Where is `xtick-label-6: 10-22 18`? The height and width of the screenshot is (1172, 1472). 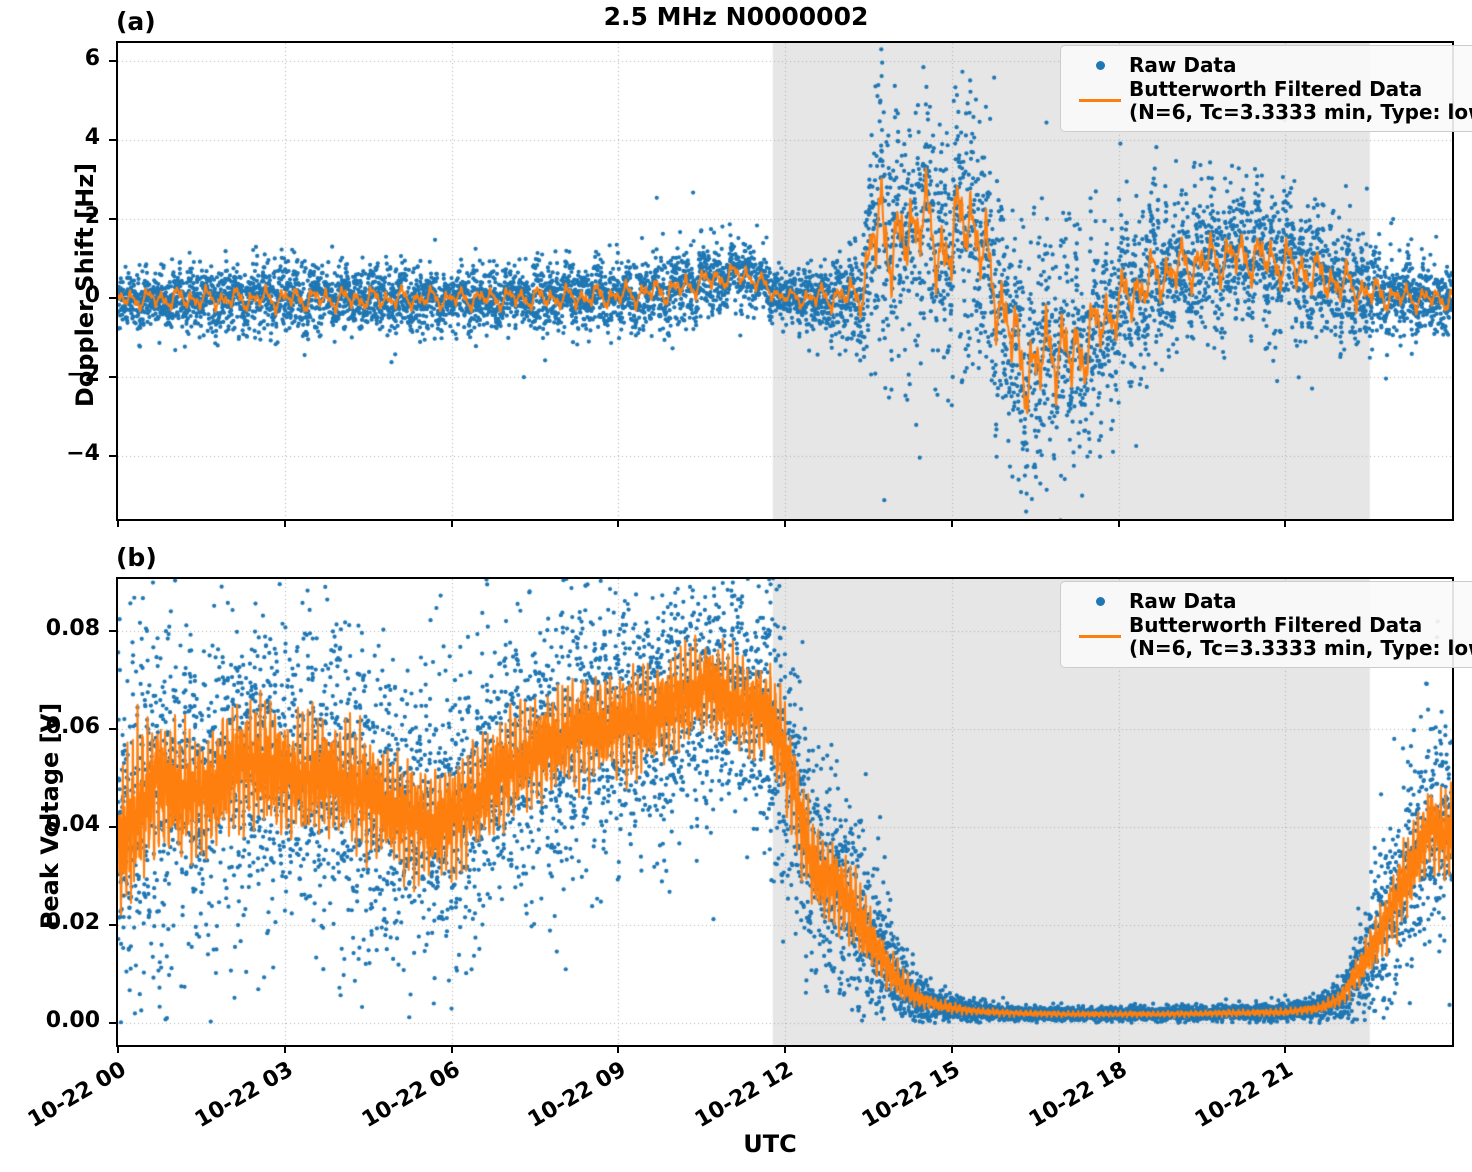 xtick-label-6: 10-22 18 is located at coordinates (1077, 1095).